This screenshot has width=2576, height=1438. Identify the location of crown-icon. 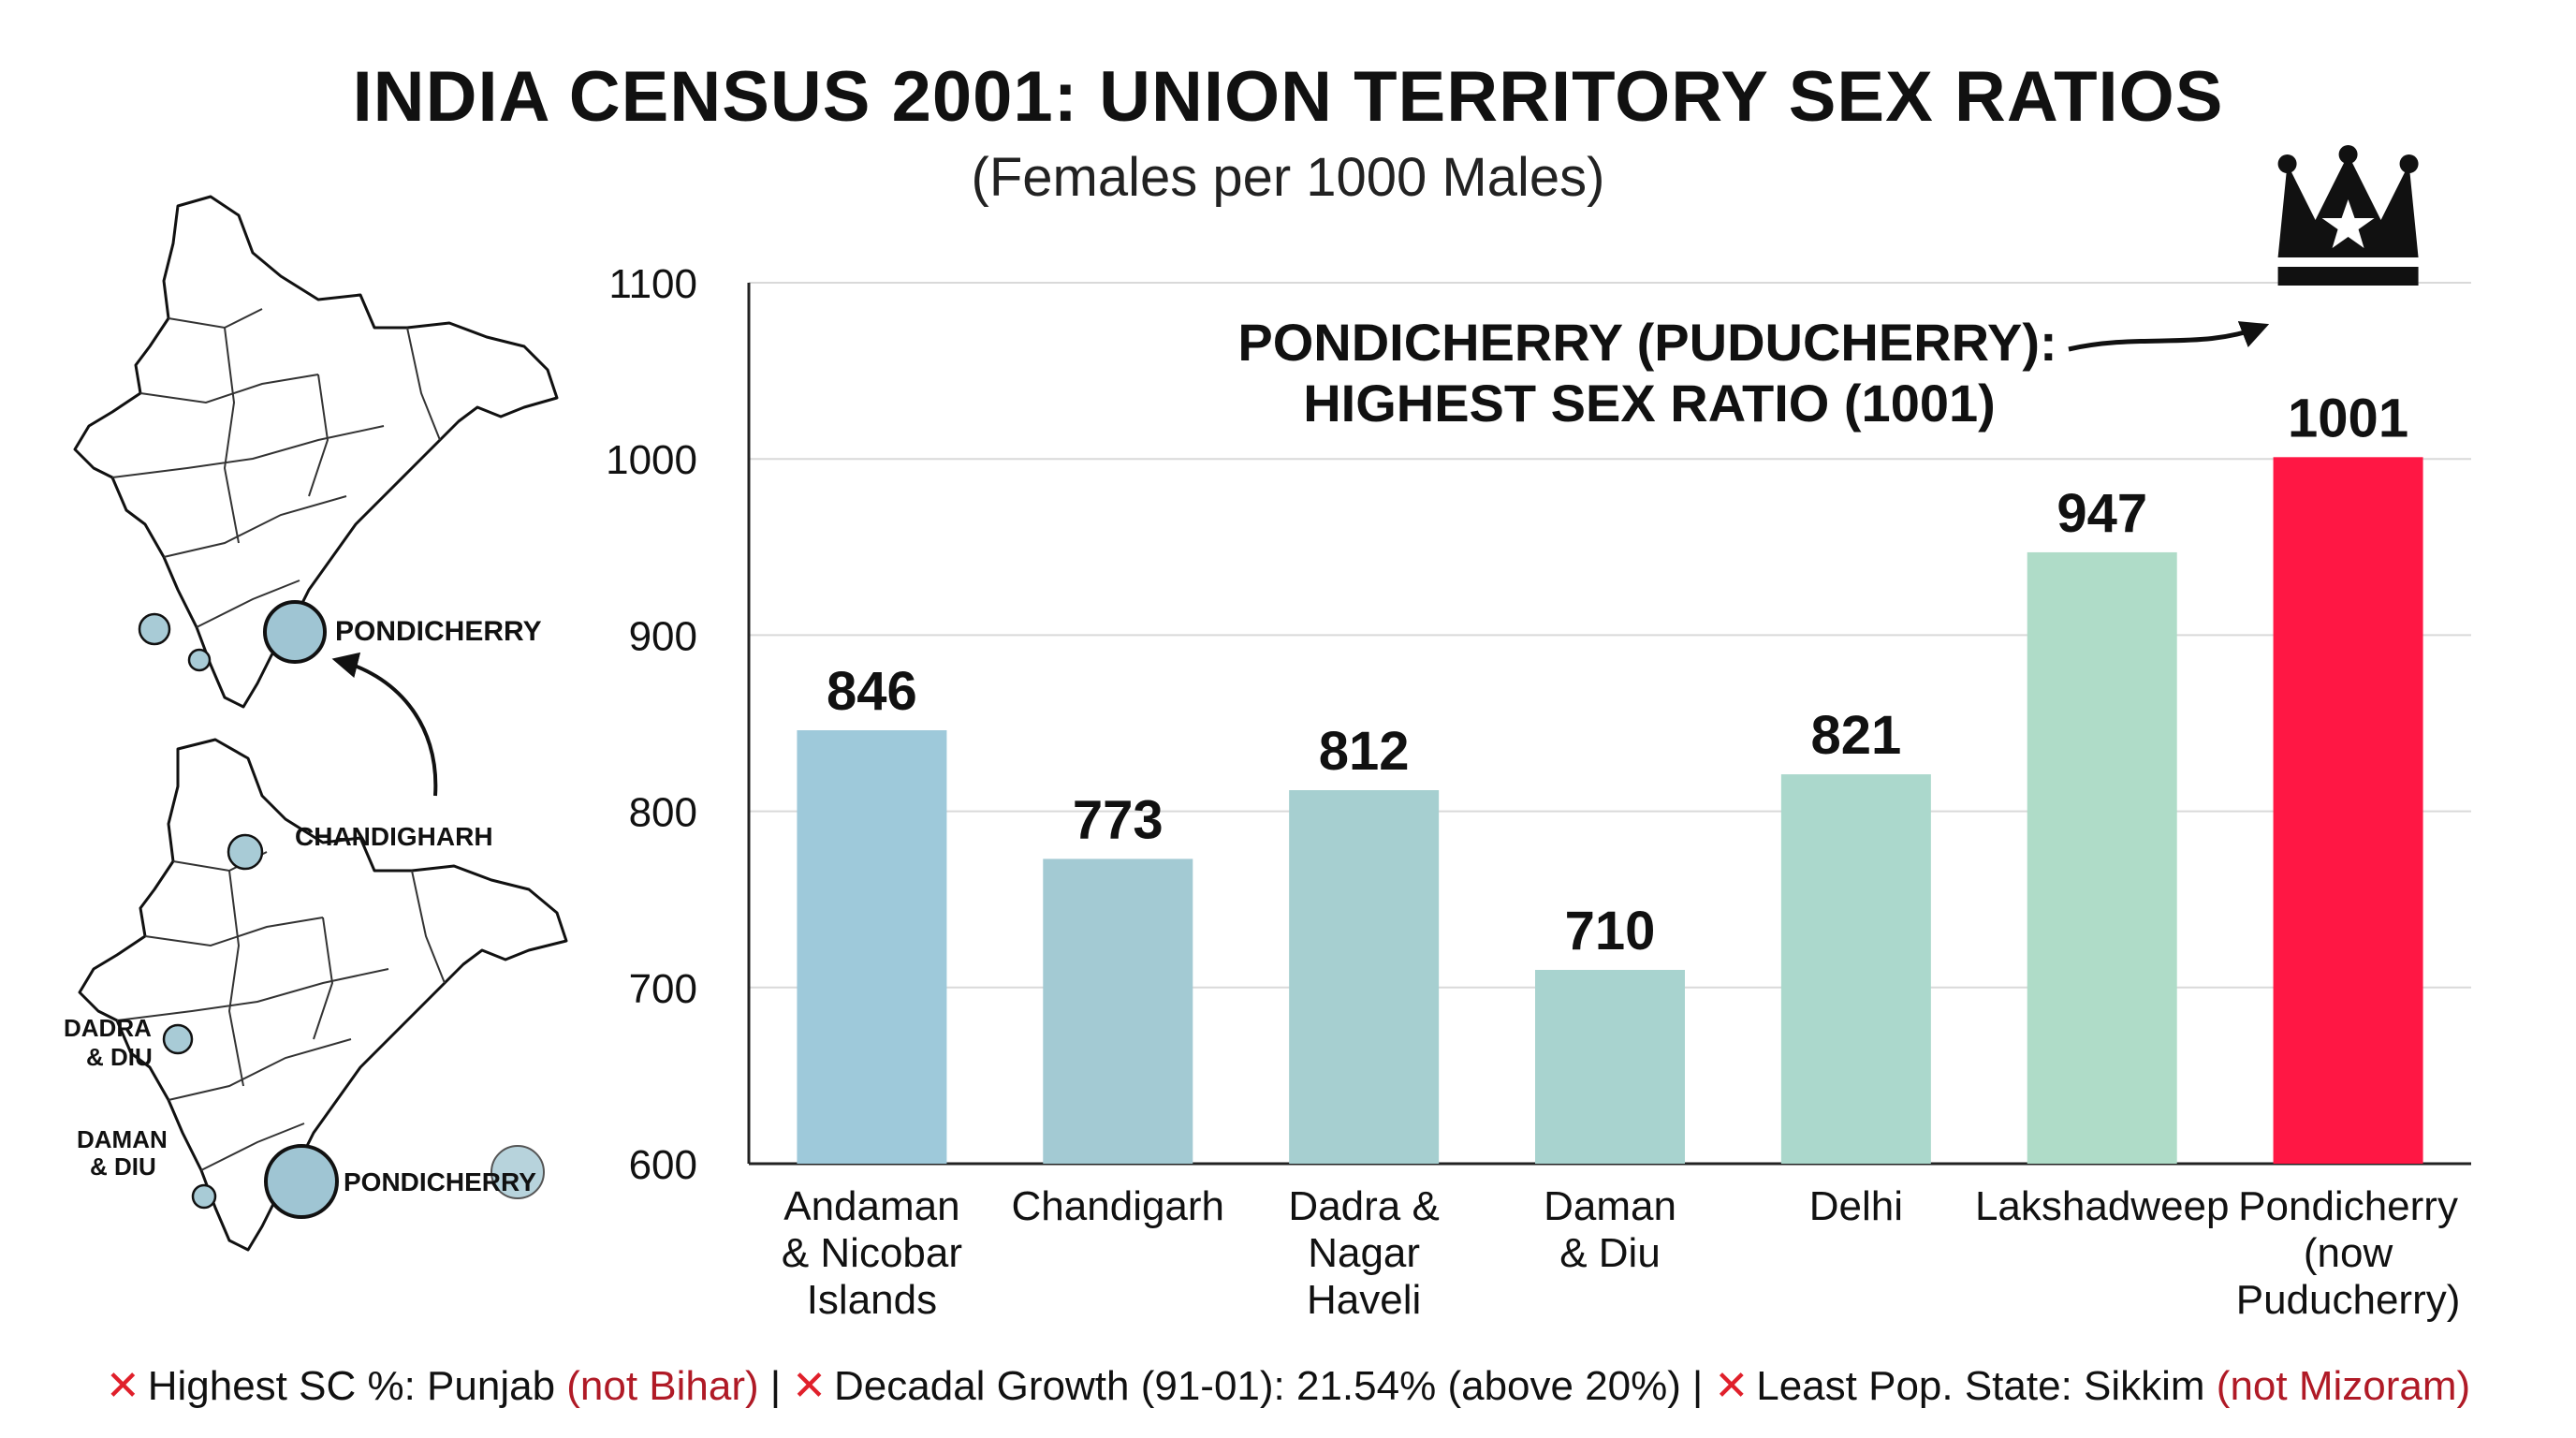
(2348, 215).